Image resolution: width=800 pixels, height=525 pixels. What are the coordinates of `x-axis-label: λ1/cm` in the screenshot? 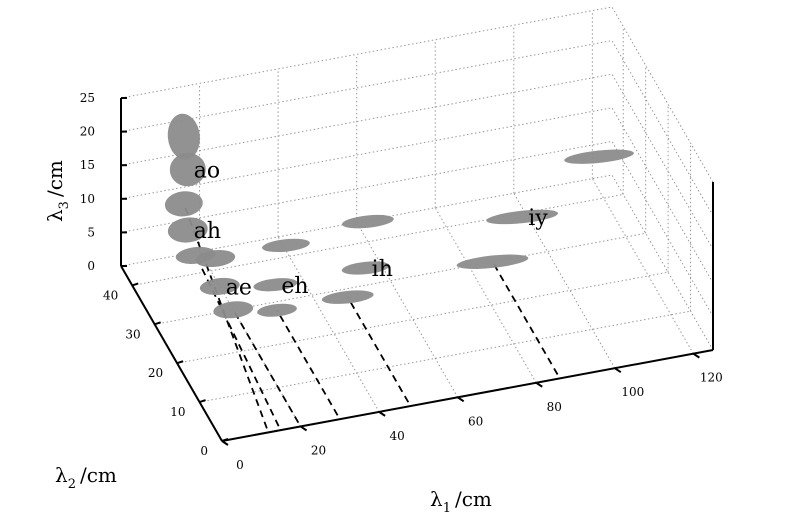 It's located at (461, 501).